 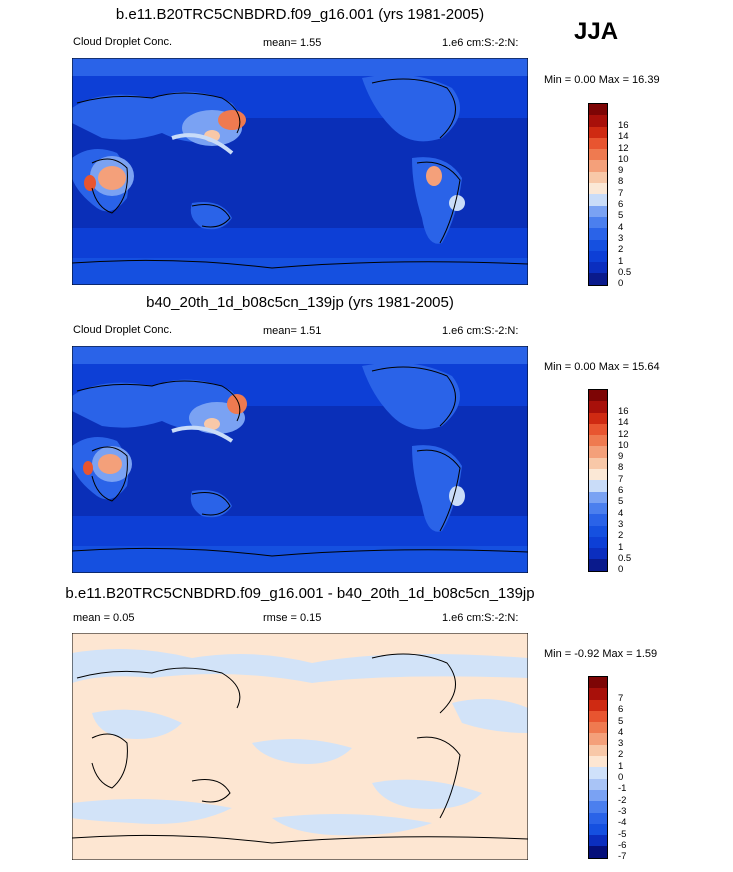 I want to click on panel-1-variable-label: Cloud Droplet Conc., so click(x=123, y=42).